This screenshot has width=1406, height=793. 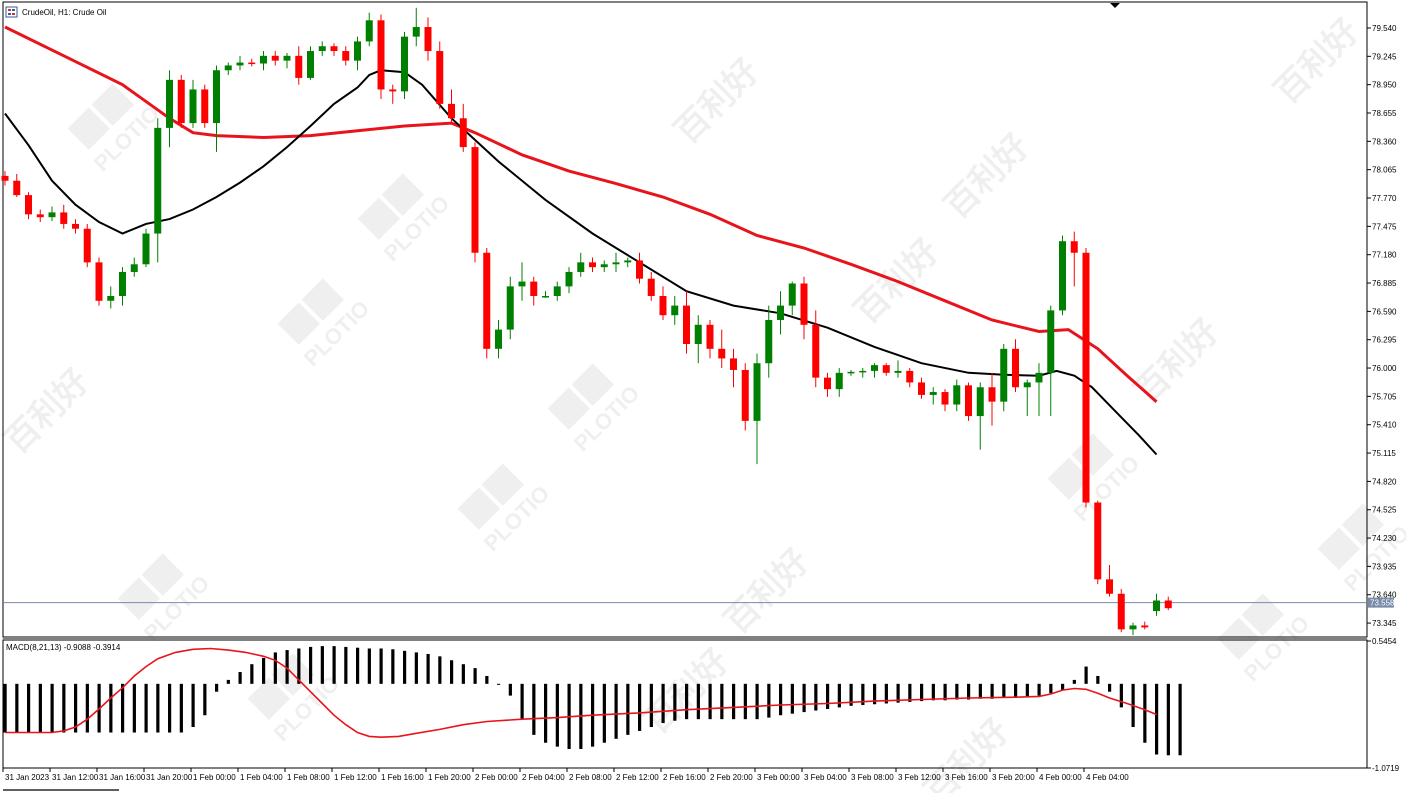 I want to click on chart-window-icon, so click(x=11, y=12).